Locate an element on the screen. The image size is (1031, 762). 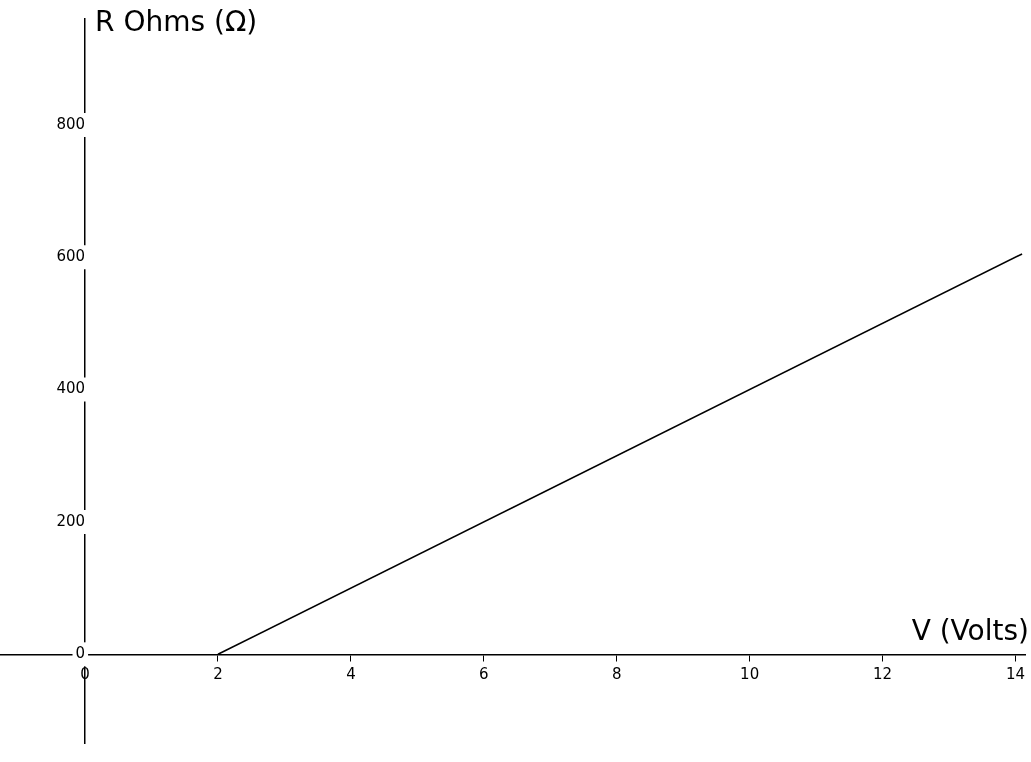
y-tick-label: 400 is located at coordinates (71, 388).